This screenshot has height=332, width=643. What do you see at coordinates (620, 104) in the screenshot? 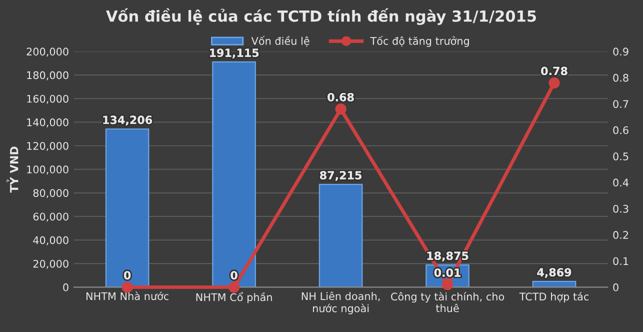
I see `y2-tick-label: 0.7` at bounding box center [620, 104].